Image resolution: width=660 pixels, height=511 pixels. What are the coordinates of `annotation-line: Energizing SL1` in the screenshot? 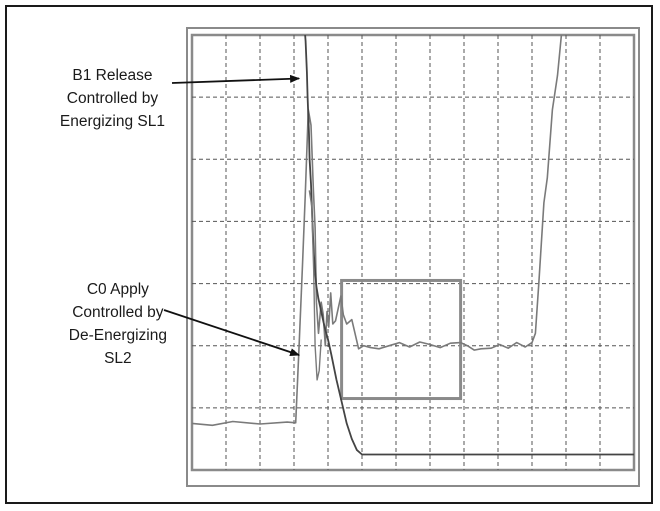 It's located at (112, 121).